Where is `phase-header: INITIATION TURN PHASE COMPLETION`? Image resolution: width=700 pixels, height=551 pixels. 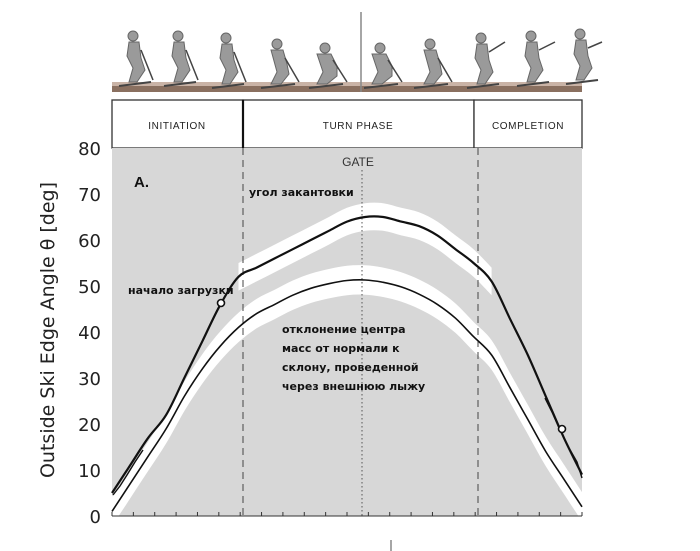 phase-header: INITIATION TURN PHASE COMPLETION is located at coordinates (347, 124).